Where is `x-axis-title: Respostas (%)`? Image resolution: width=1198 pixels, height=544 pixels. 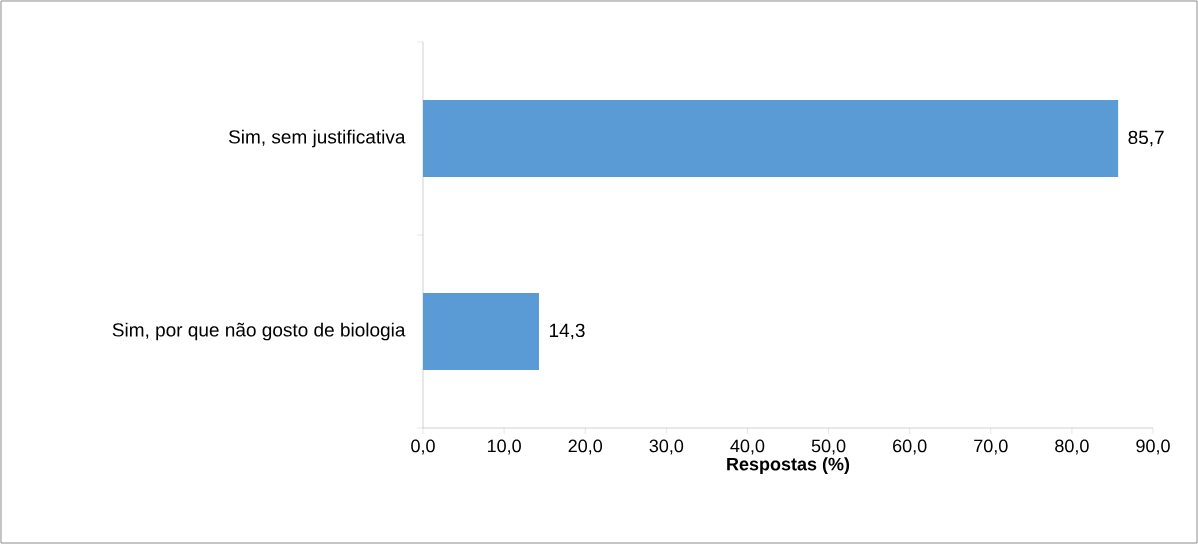
x-axis-title: Respostas (%) is located at coordinates (788, 466).